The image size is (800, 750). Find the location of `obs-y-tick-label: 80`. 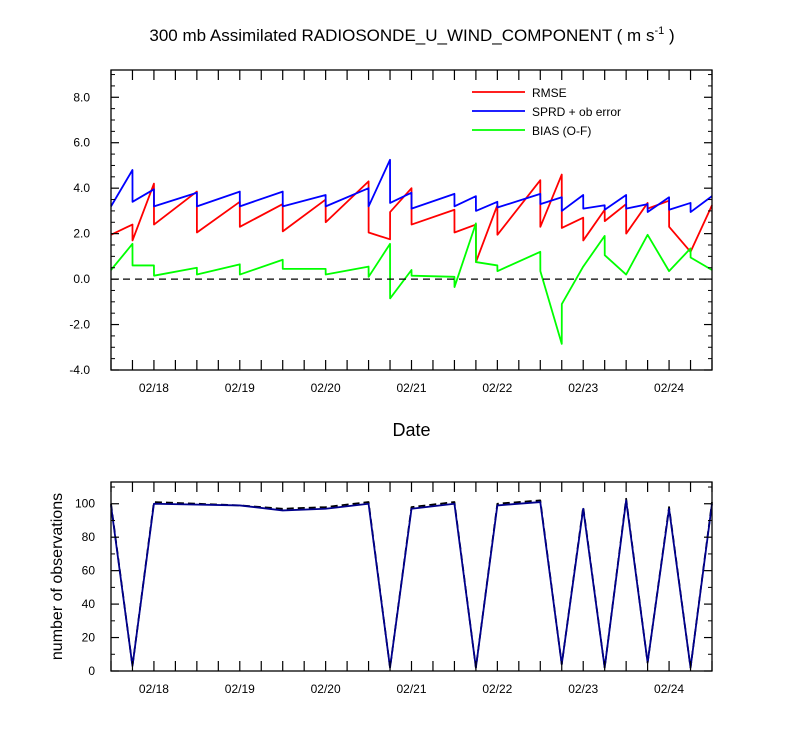

obs-y-tick-label: 80 is located at coordinates (89, 537).